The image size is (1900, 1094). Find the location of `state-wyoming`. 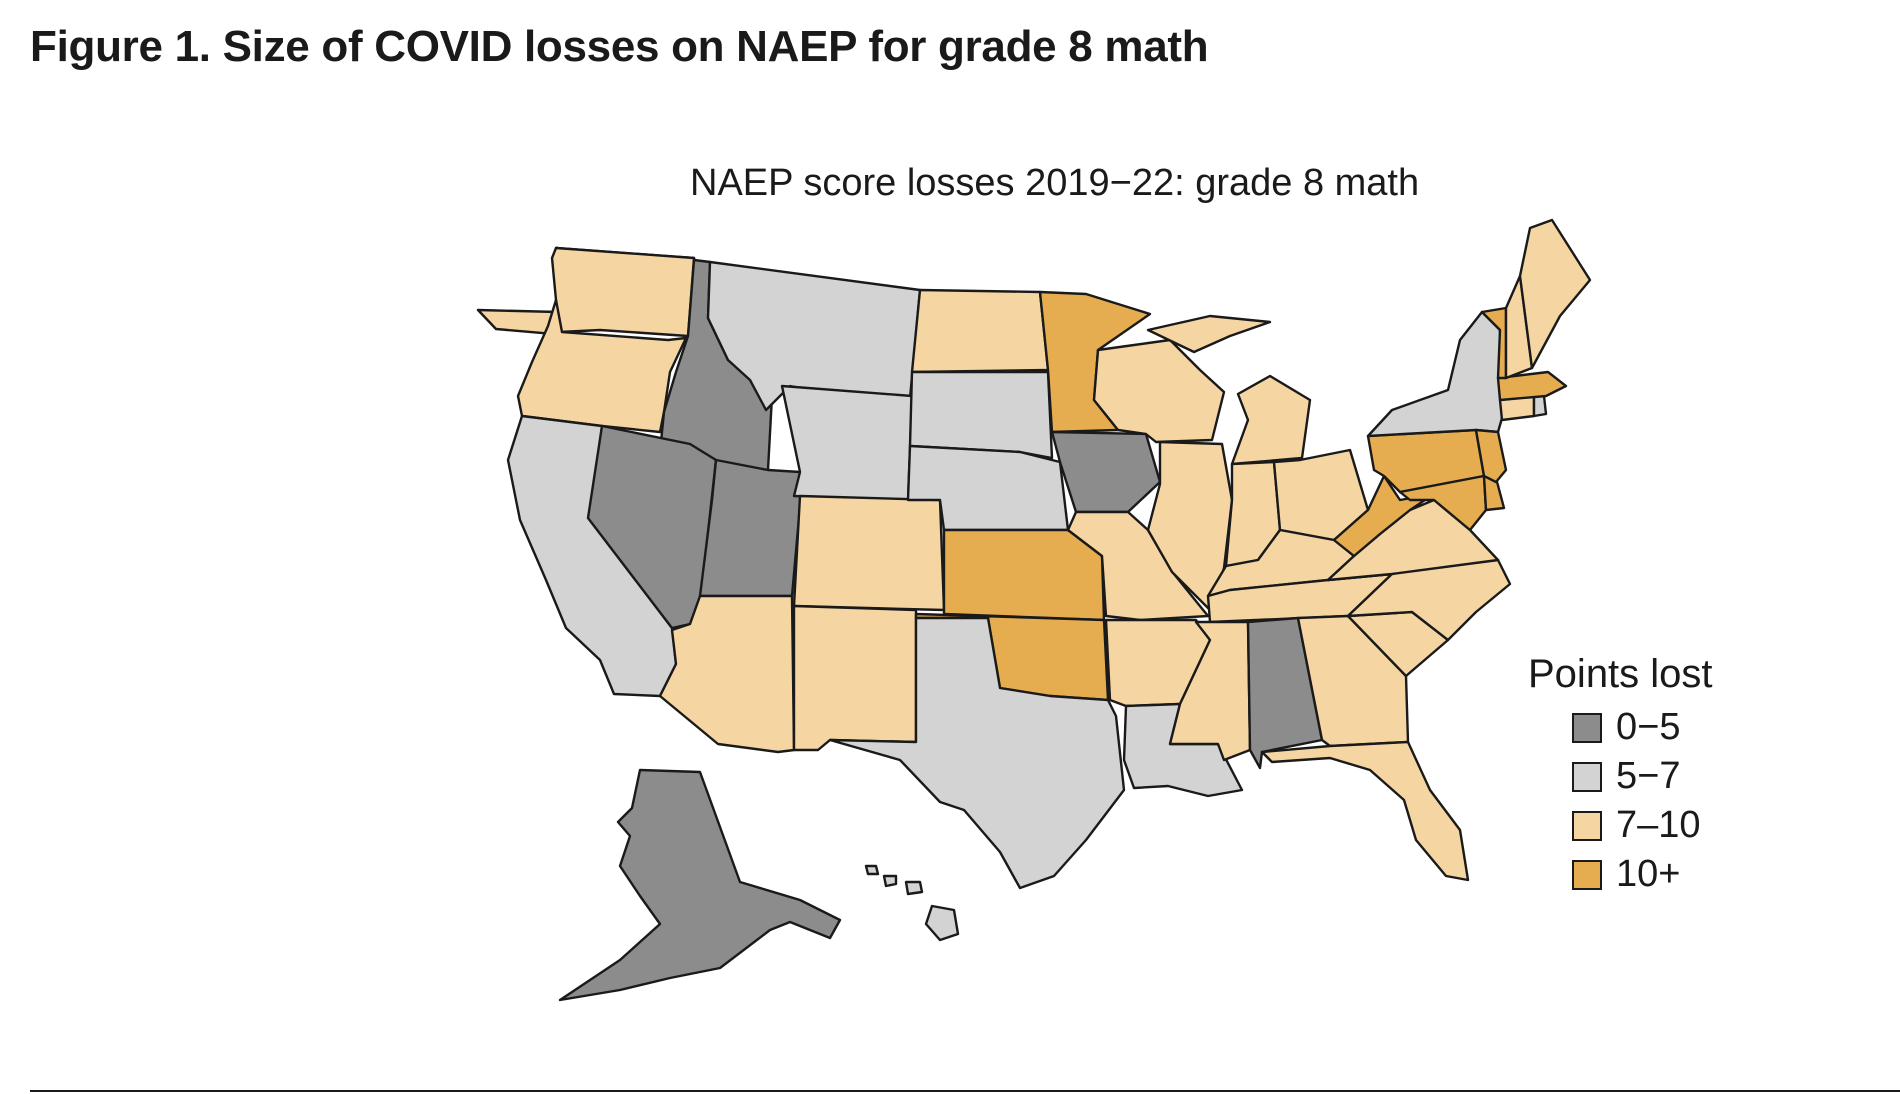

state-wyoming is located at coordinates (847, 443).